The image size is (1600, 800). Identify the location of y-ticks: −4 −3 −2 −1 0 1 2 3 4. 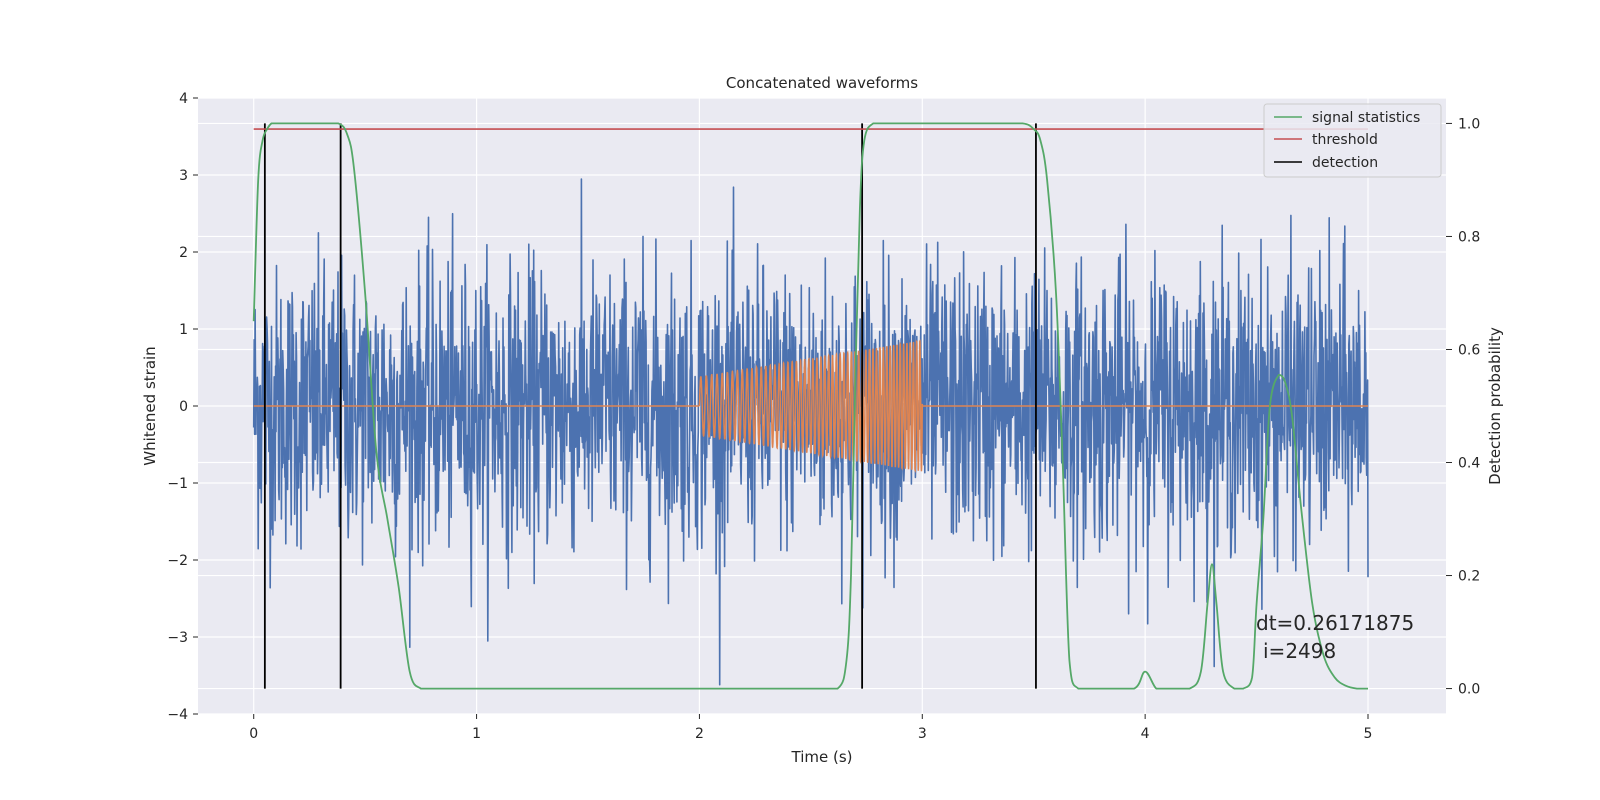
(182, 407).